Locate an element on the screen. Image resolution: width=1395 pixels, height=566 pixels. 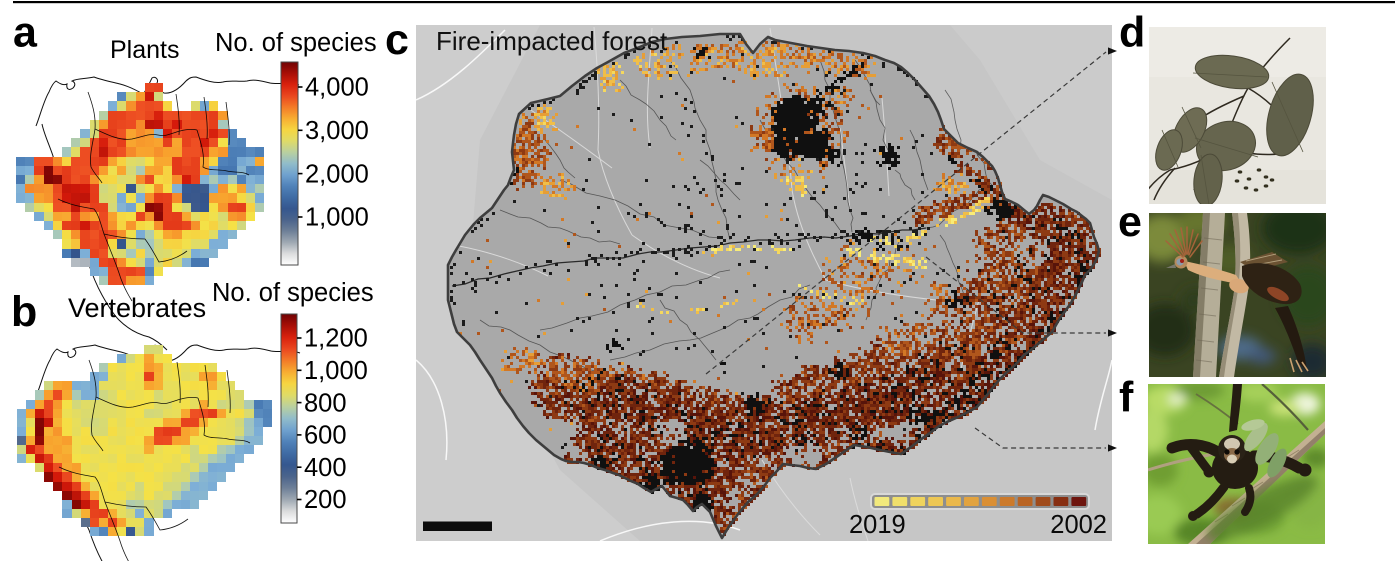
svg-text: 2019 is located at coordinates (877, 525).